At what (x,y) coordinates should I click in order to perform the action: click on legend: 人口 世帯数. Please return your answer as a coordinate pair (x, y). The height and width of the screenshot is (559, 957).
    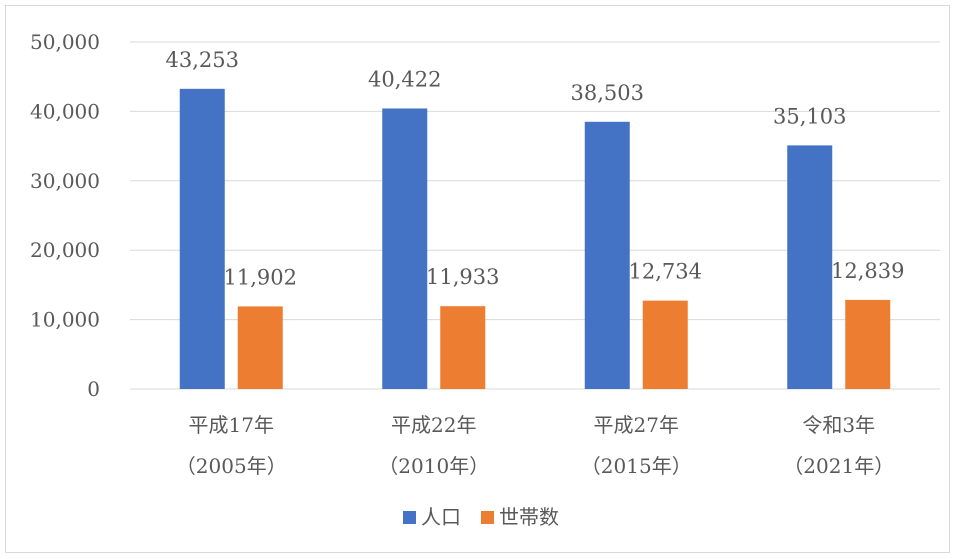
    Looking at the image, I should click on (481, 517).